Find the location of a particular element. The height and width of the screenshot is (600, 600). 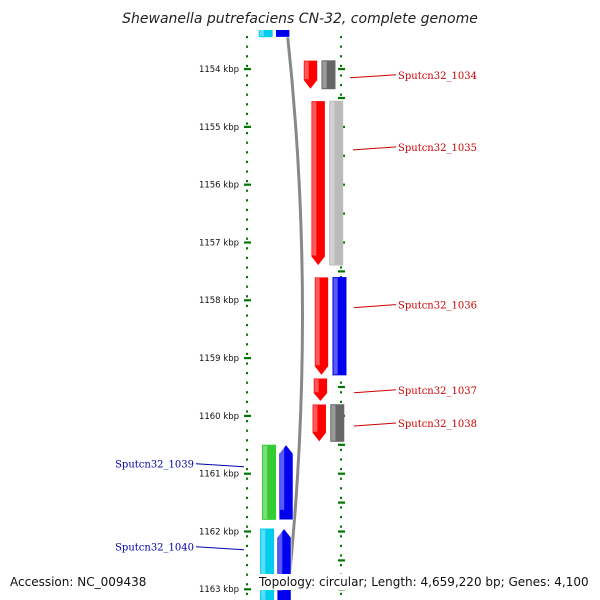

gene-label-Sputcn32_1036: Sputcn32_1036 is located at coordinates (437, 306).